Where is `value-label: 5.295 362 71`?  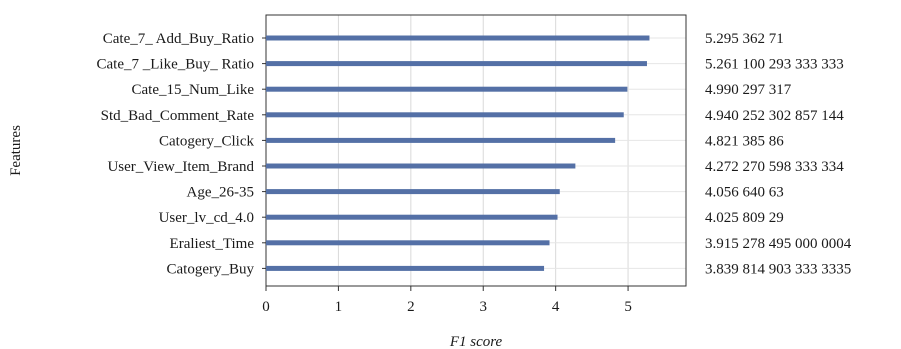
value-label: 5.295 362 71 is located at coordinates (744, 39).